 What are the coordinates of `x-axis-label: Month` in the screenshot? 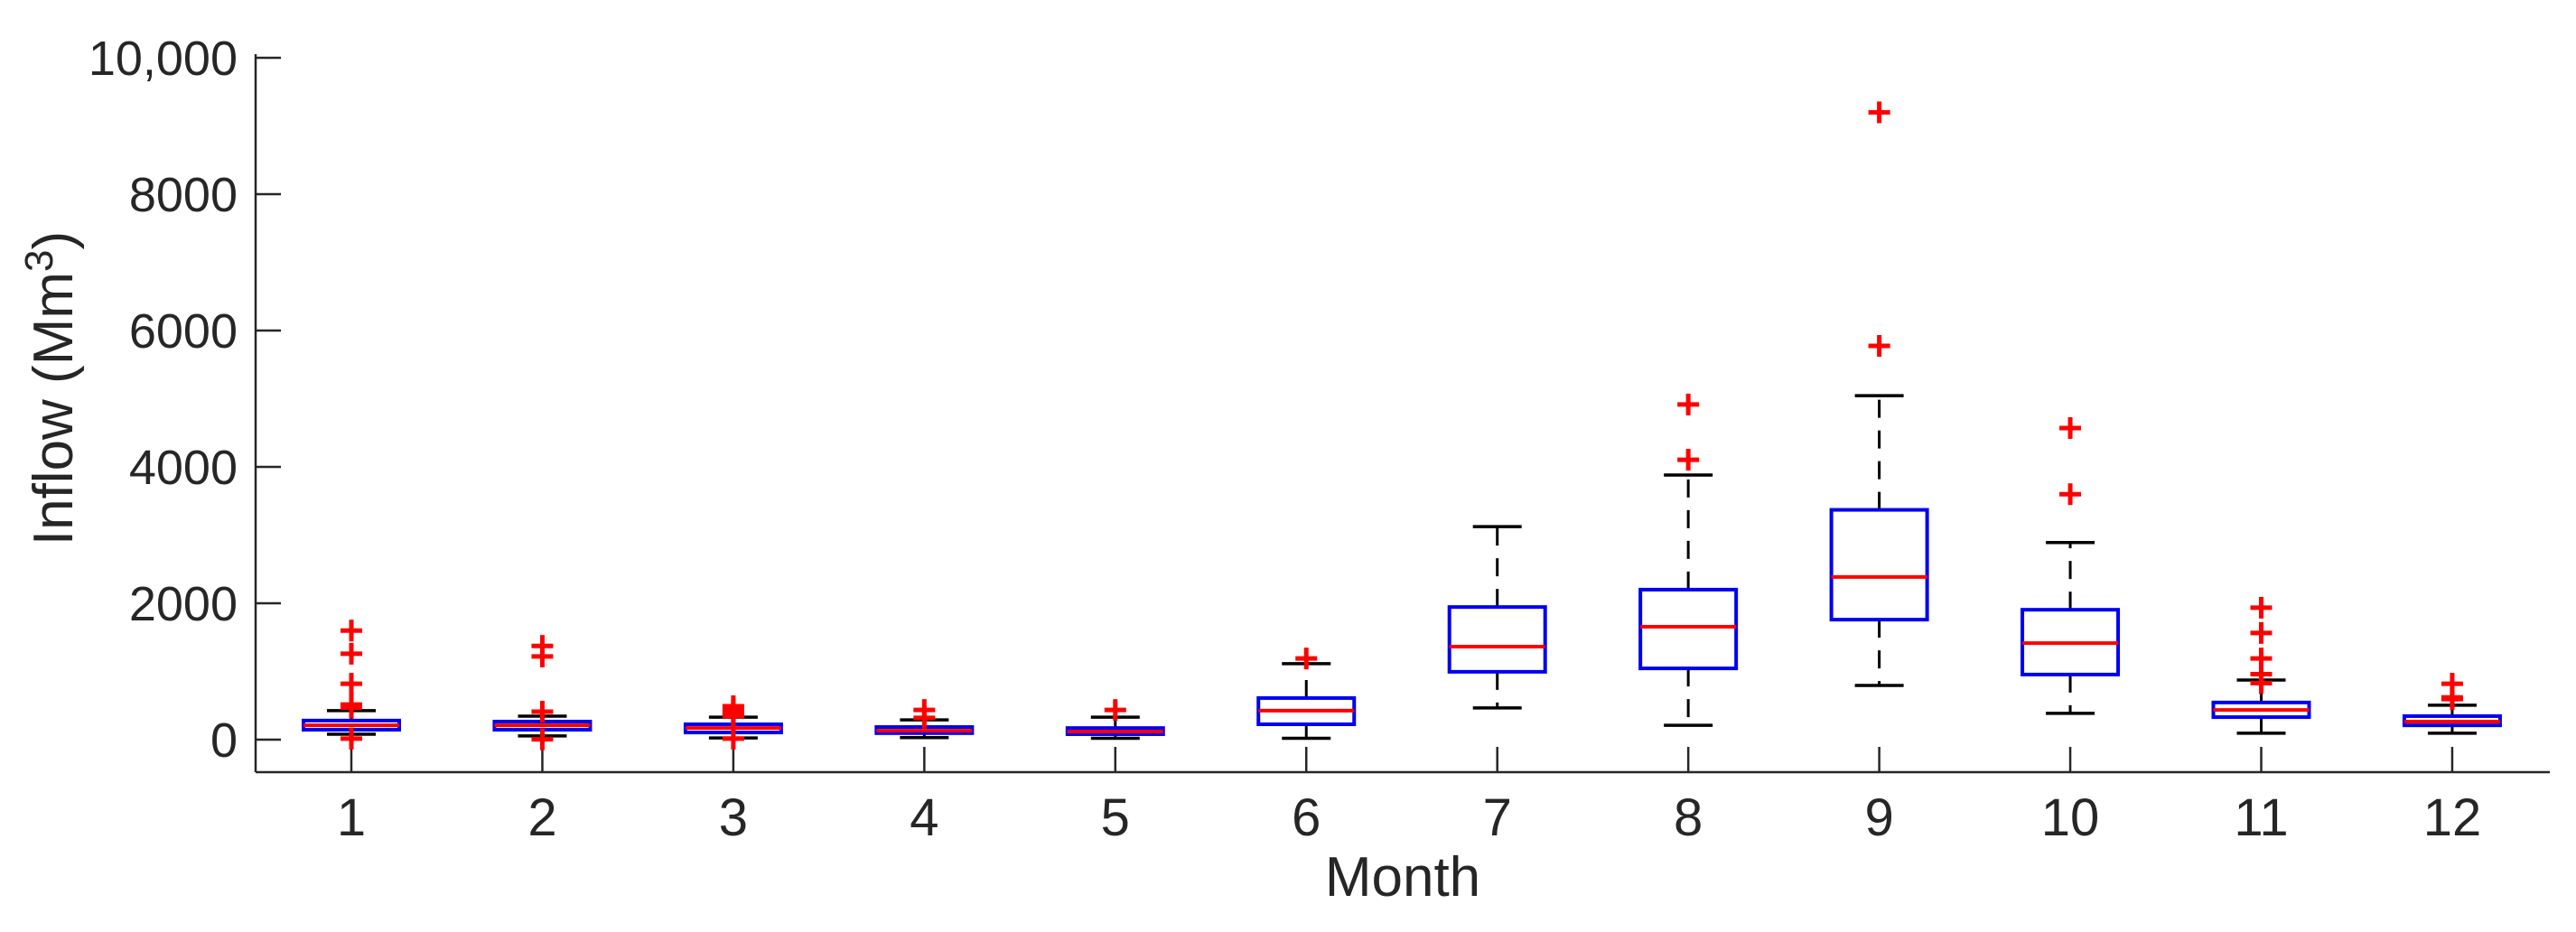 It's located at (1403, 877).